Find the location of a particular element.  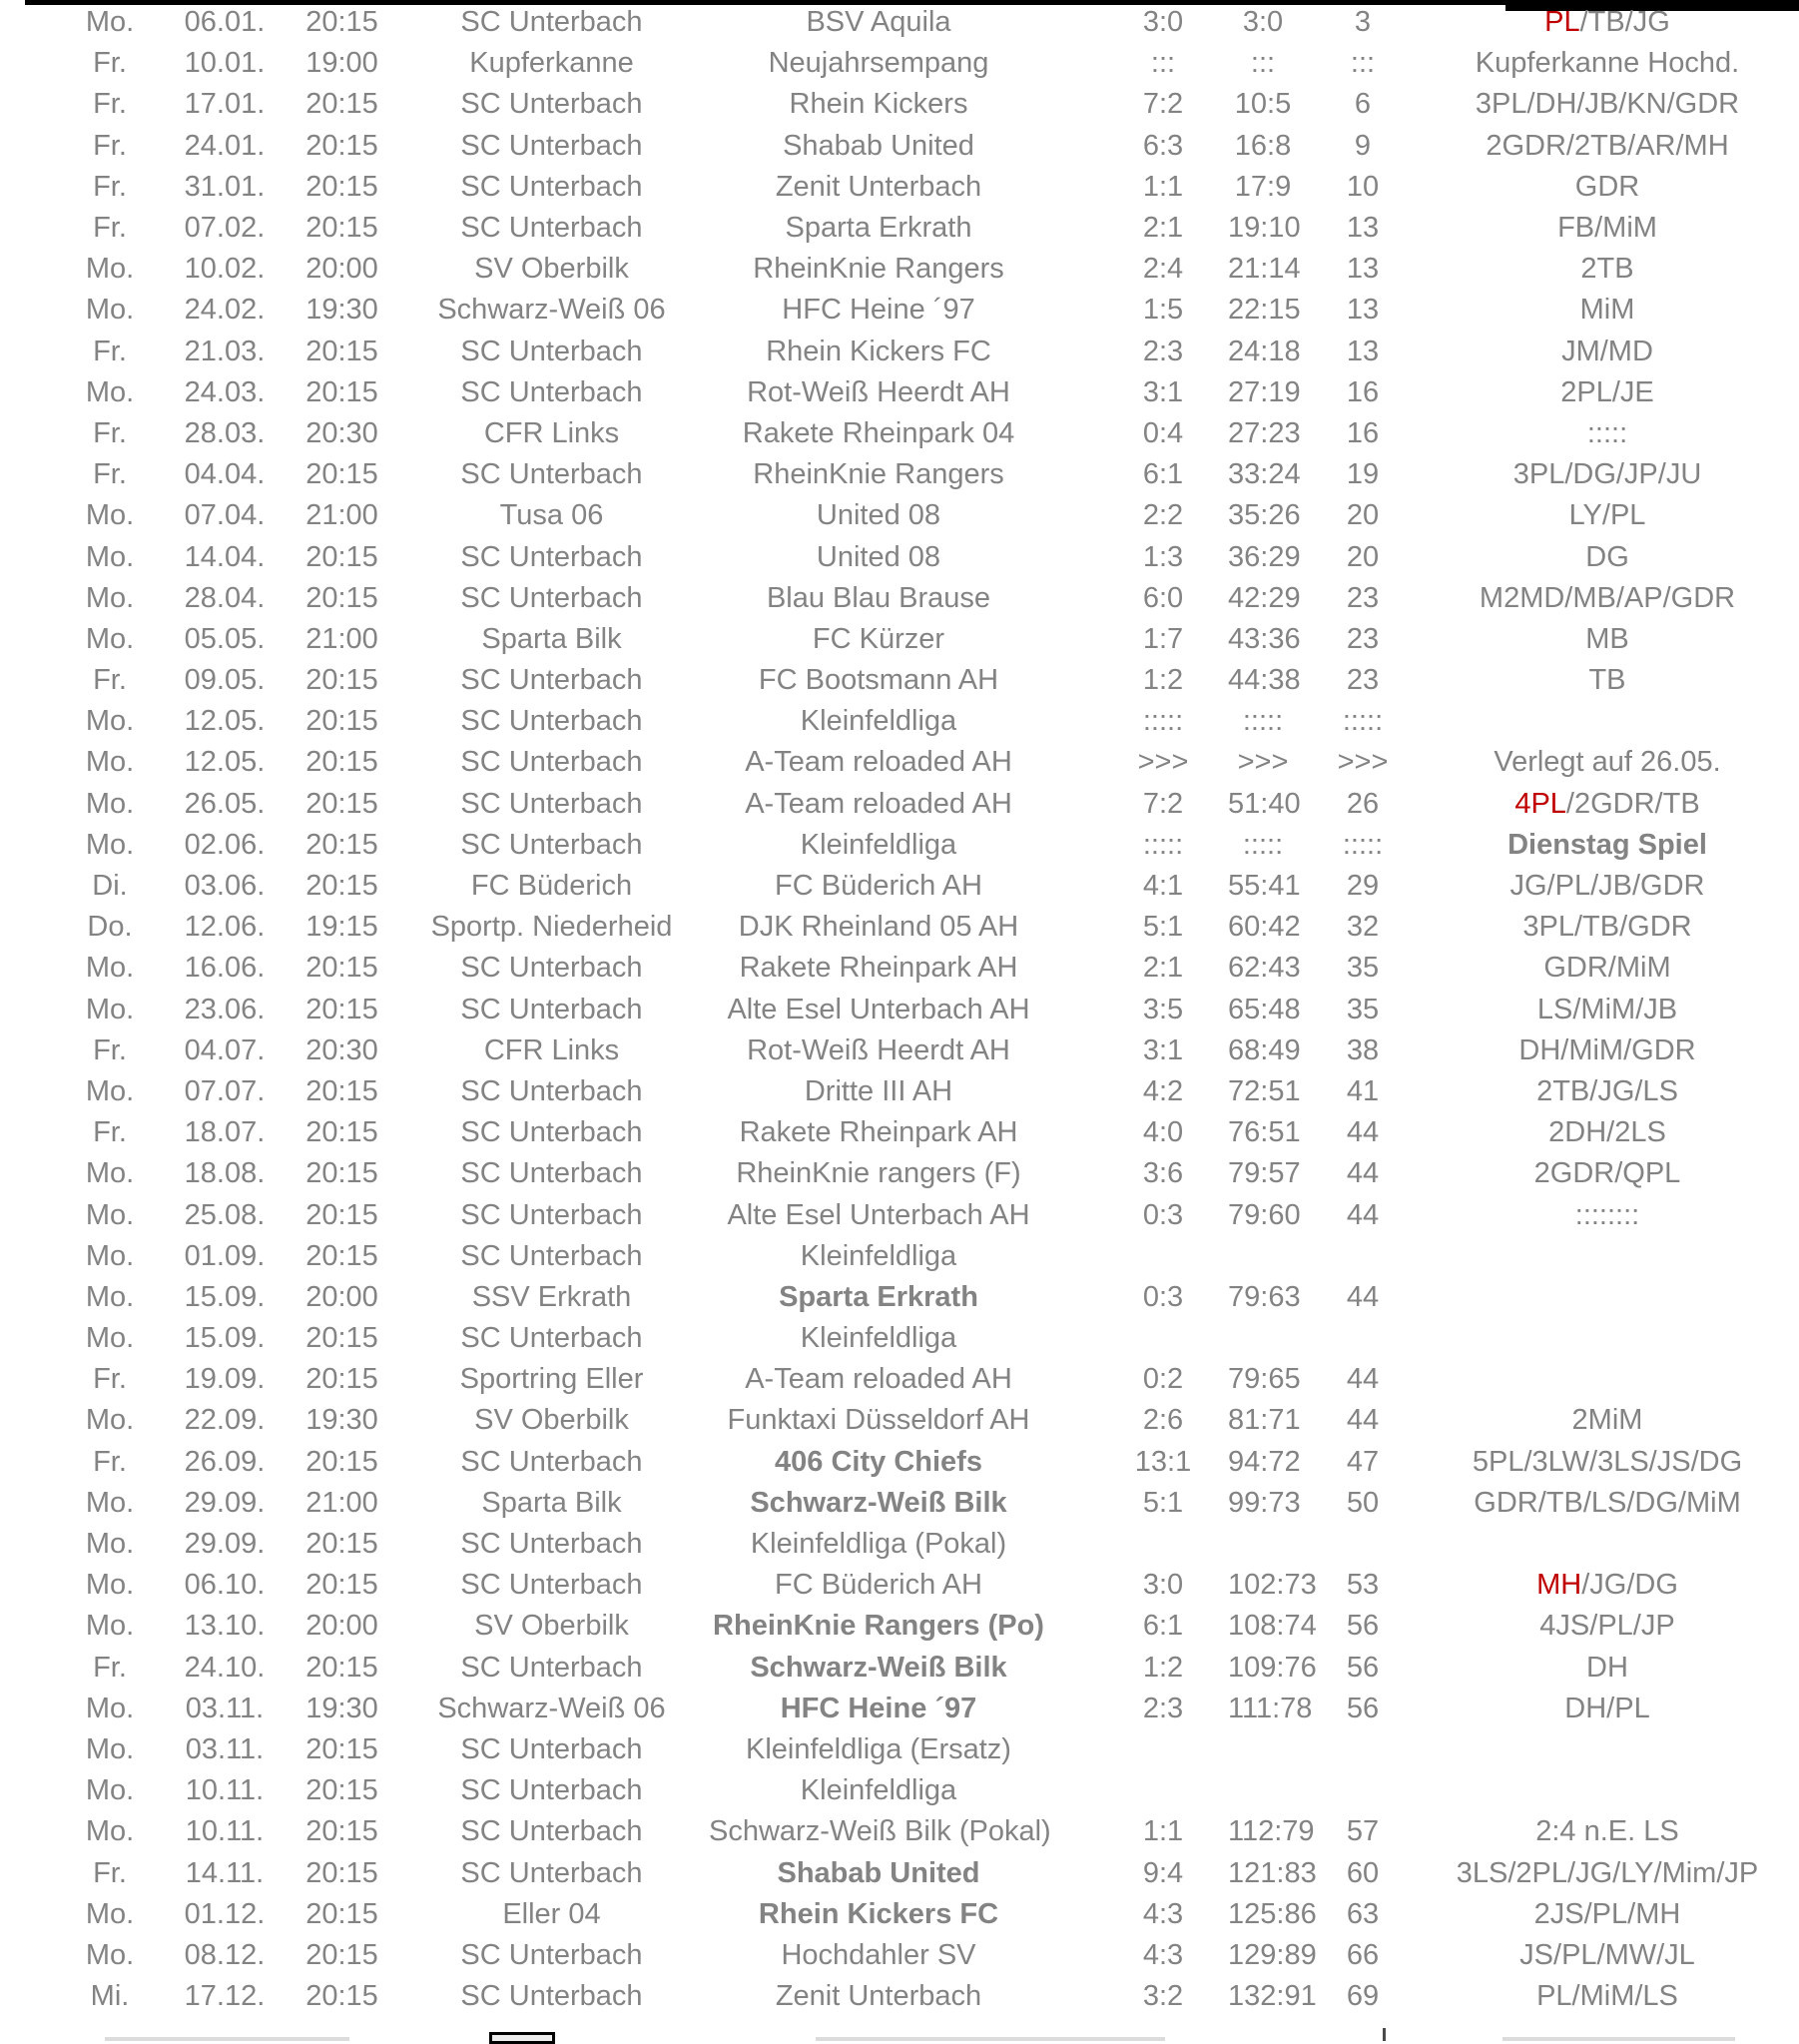

points-cell: 23 is located at coordinates (1363, 597).